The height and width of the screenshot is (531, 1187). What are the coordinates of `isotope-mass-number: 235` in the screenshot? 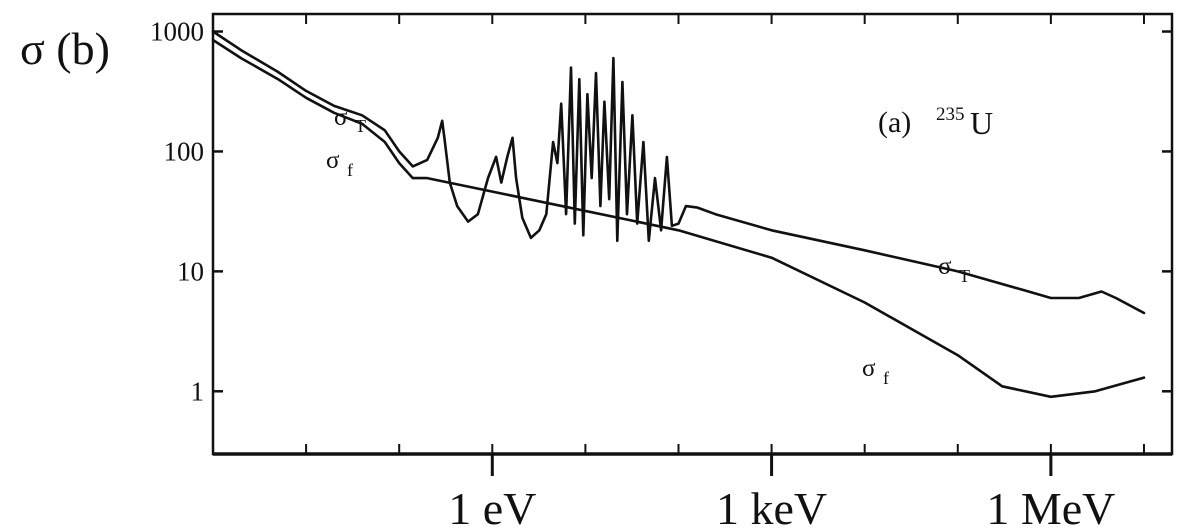 It's located at (950, 114).